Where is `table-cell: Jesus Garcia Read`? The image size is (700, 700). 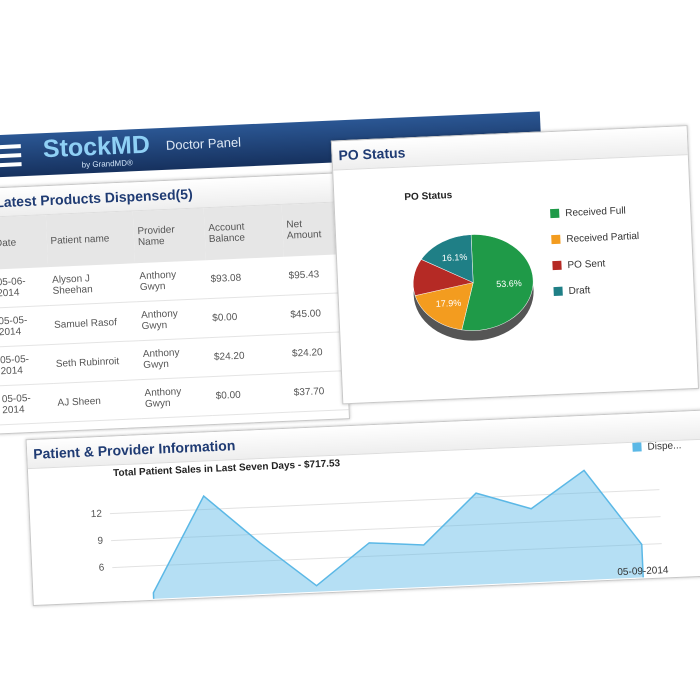 table-cell: Jesus Garcia Read is located at coordinates (99, 426).